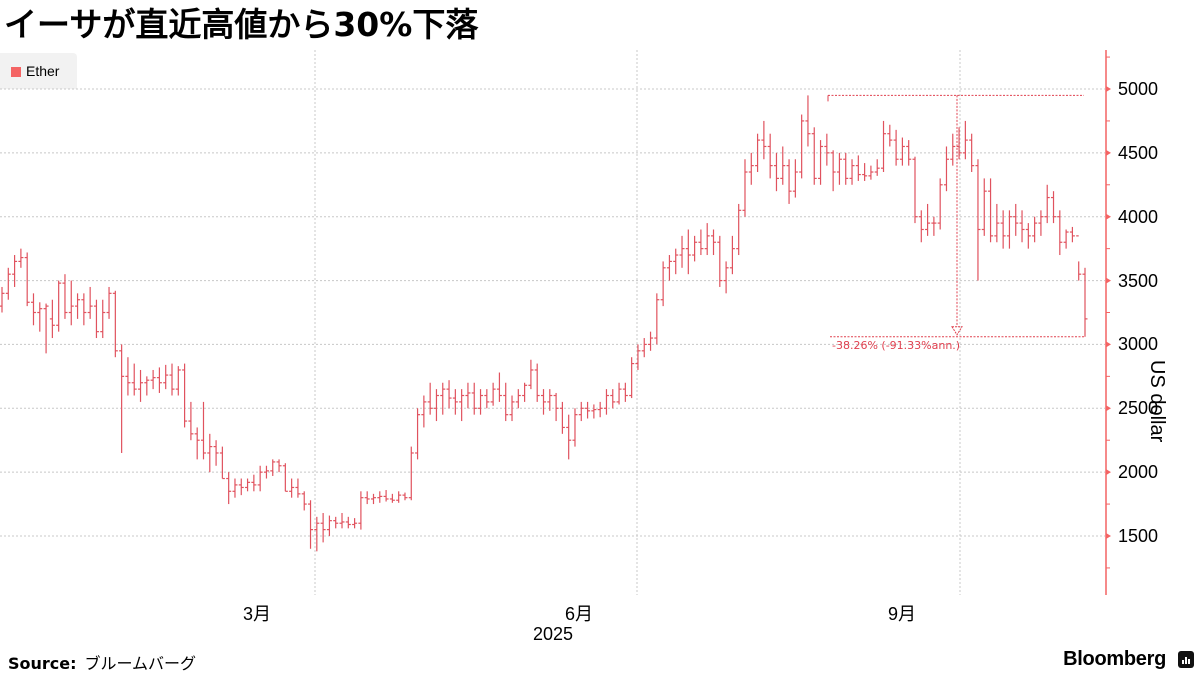 This screenshot has width=1200, height=675. I want to click on bloomberg-logo: Bloomberg, so click(1114, 659).